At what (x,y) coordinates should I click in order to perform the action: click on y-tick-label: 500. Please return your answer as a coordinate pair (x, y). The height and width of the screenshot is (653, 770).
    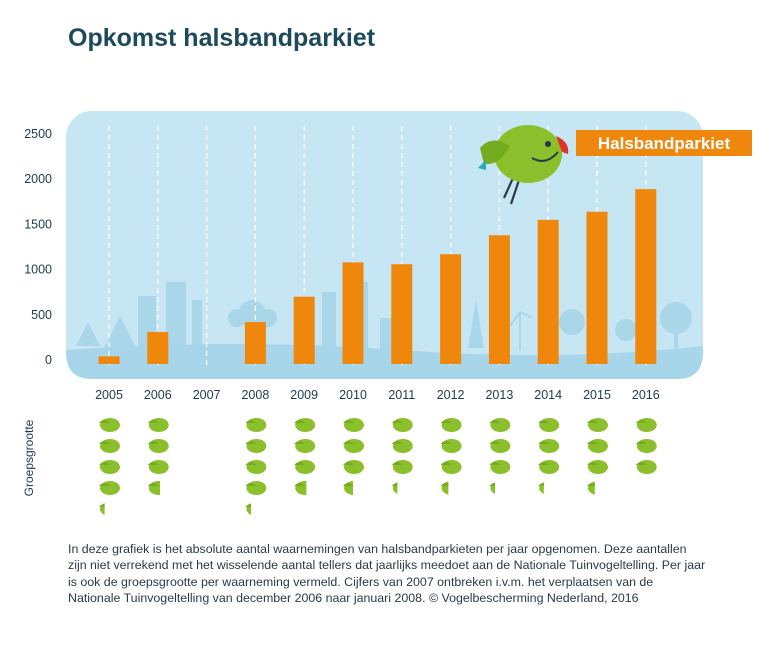
    Looking at the image, I should click on (41, 315).